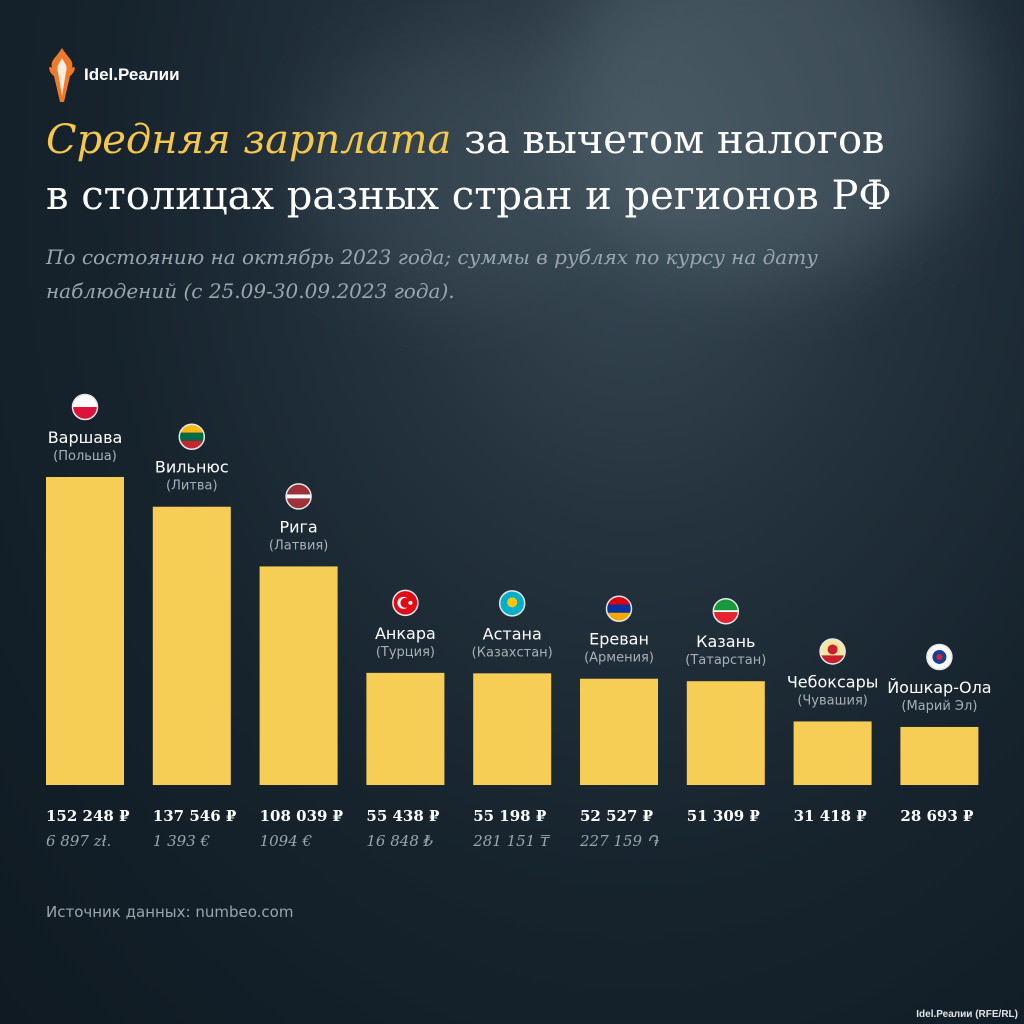 The height and width of the screenshot is (1024, 1024). Describe the element at coordinates (725, 641) in the screenshot. I see `category-label-7: Казань` at that location.